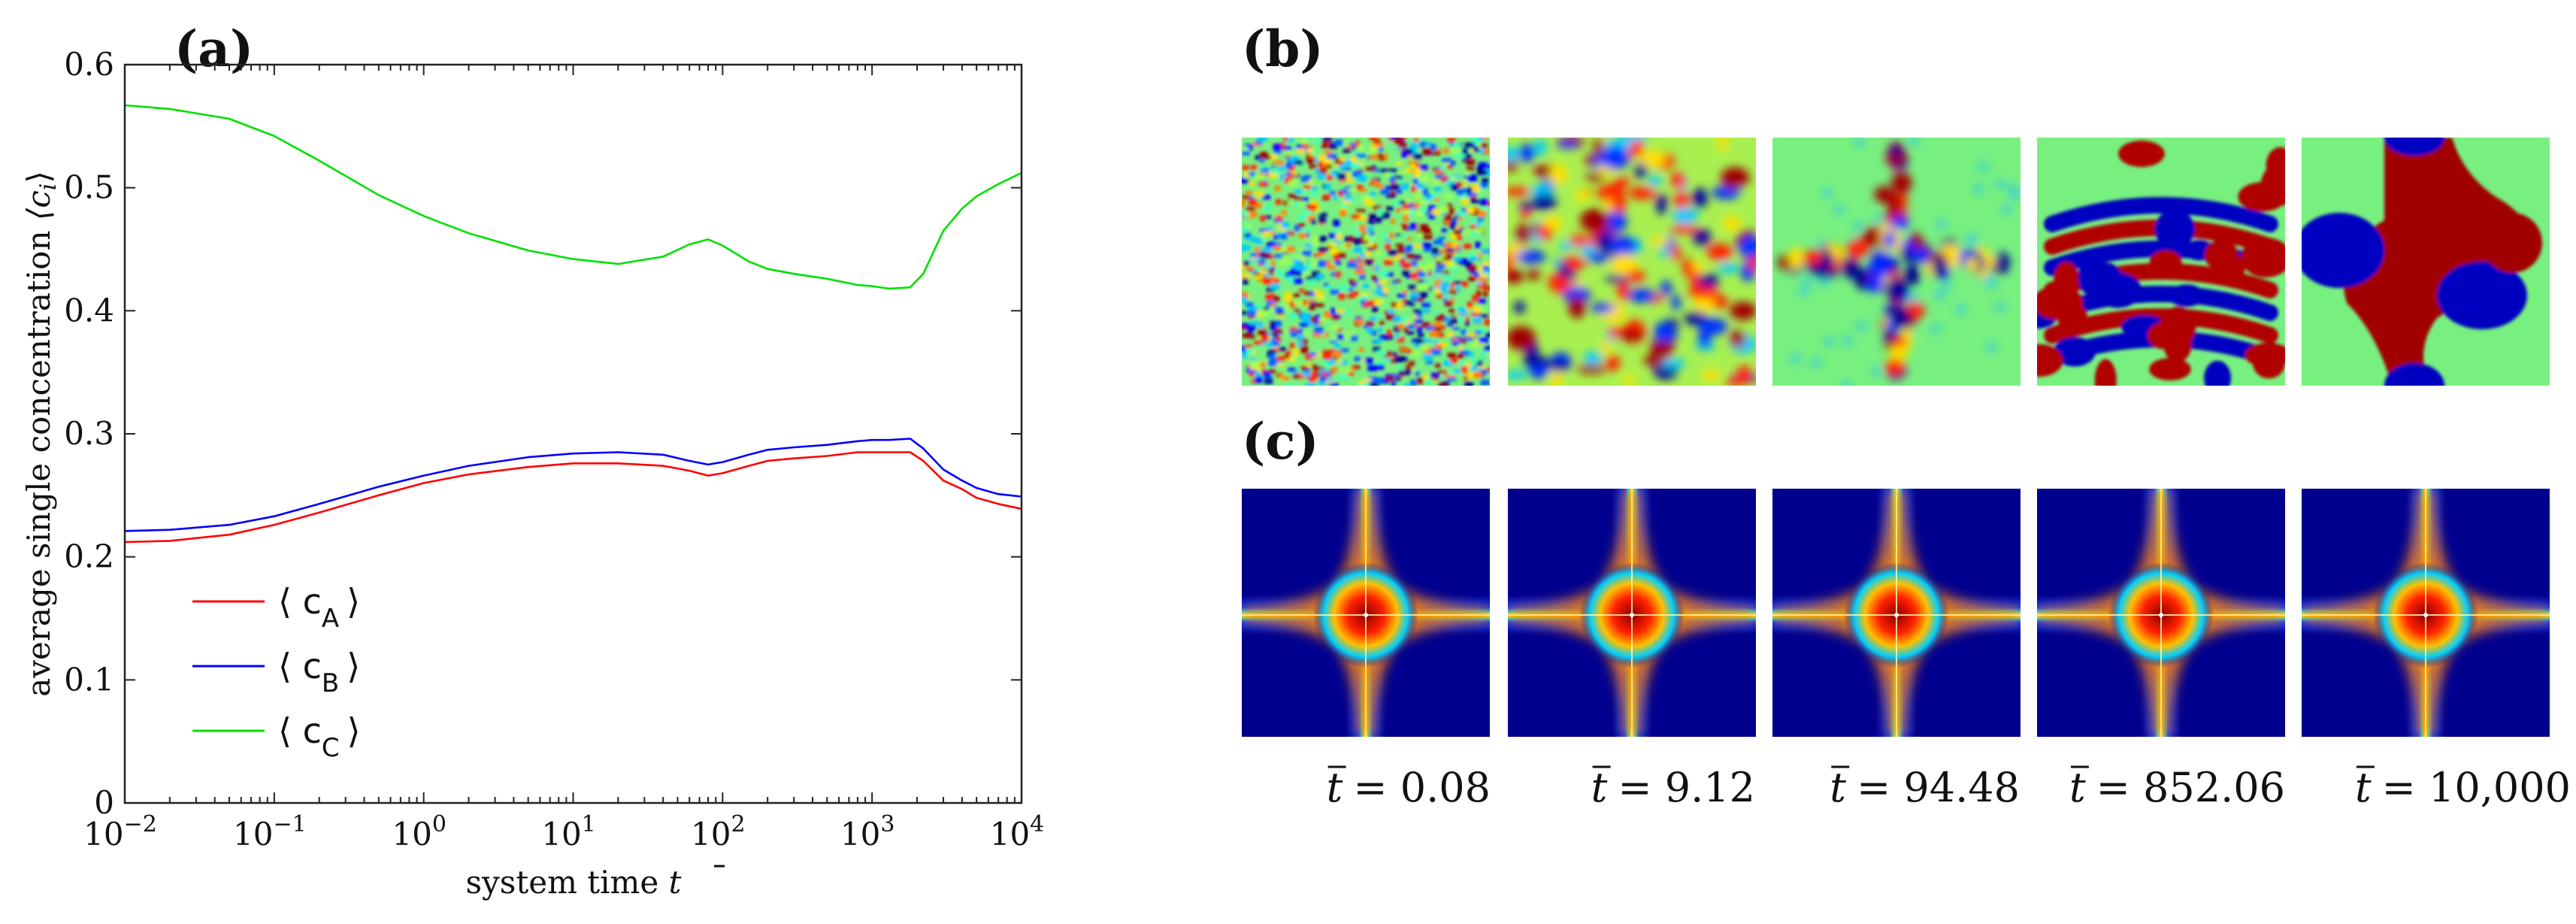  What do you see at coordinates (675, 882) in the screenshot?
I see `x-axis-label-var: t` at bounding box center [675, 882].